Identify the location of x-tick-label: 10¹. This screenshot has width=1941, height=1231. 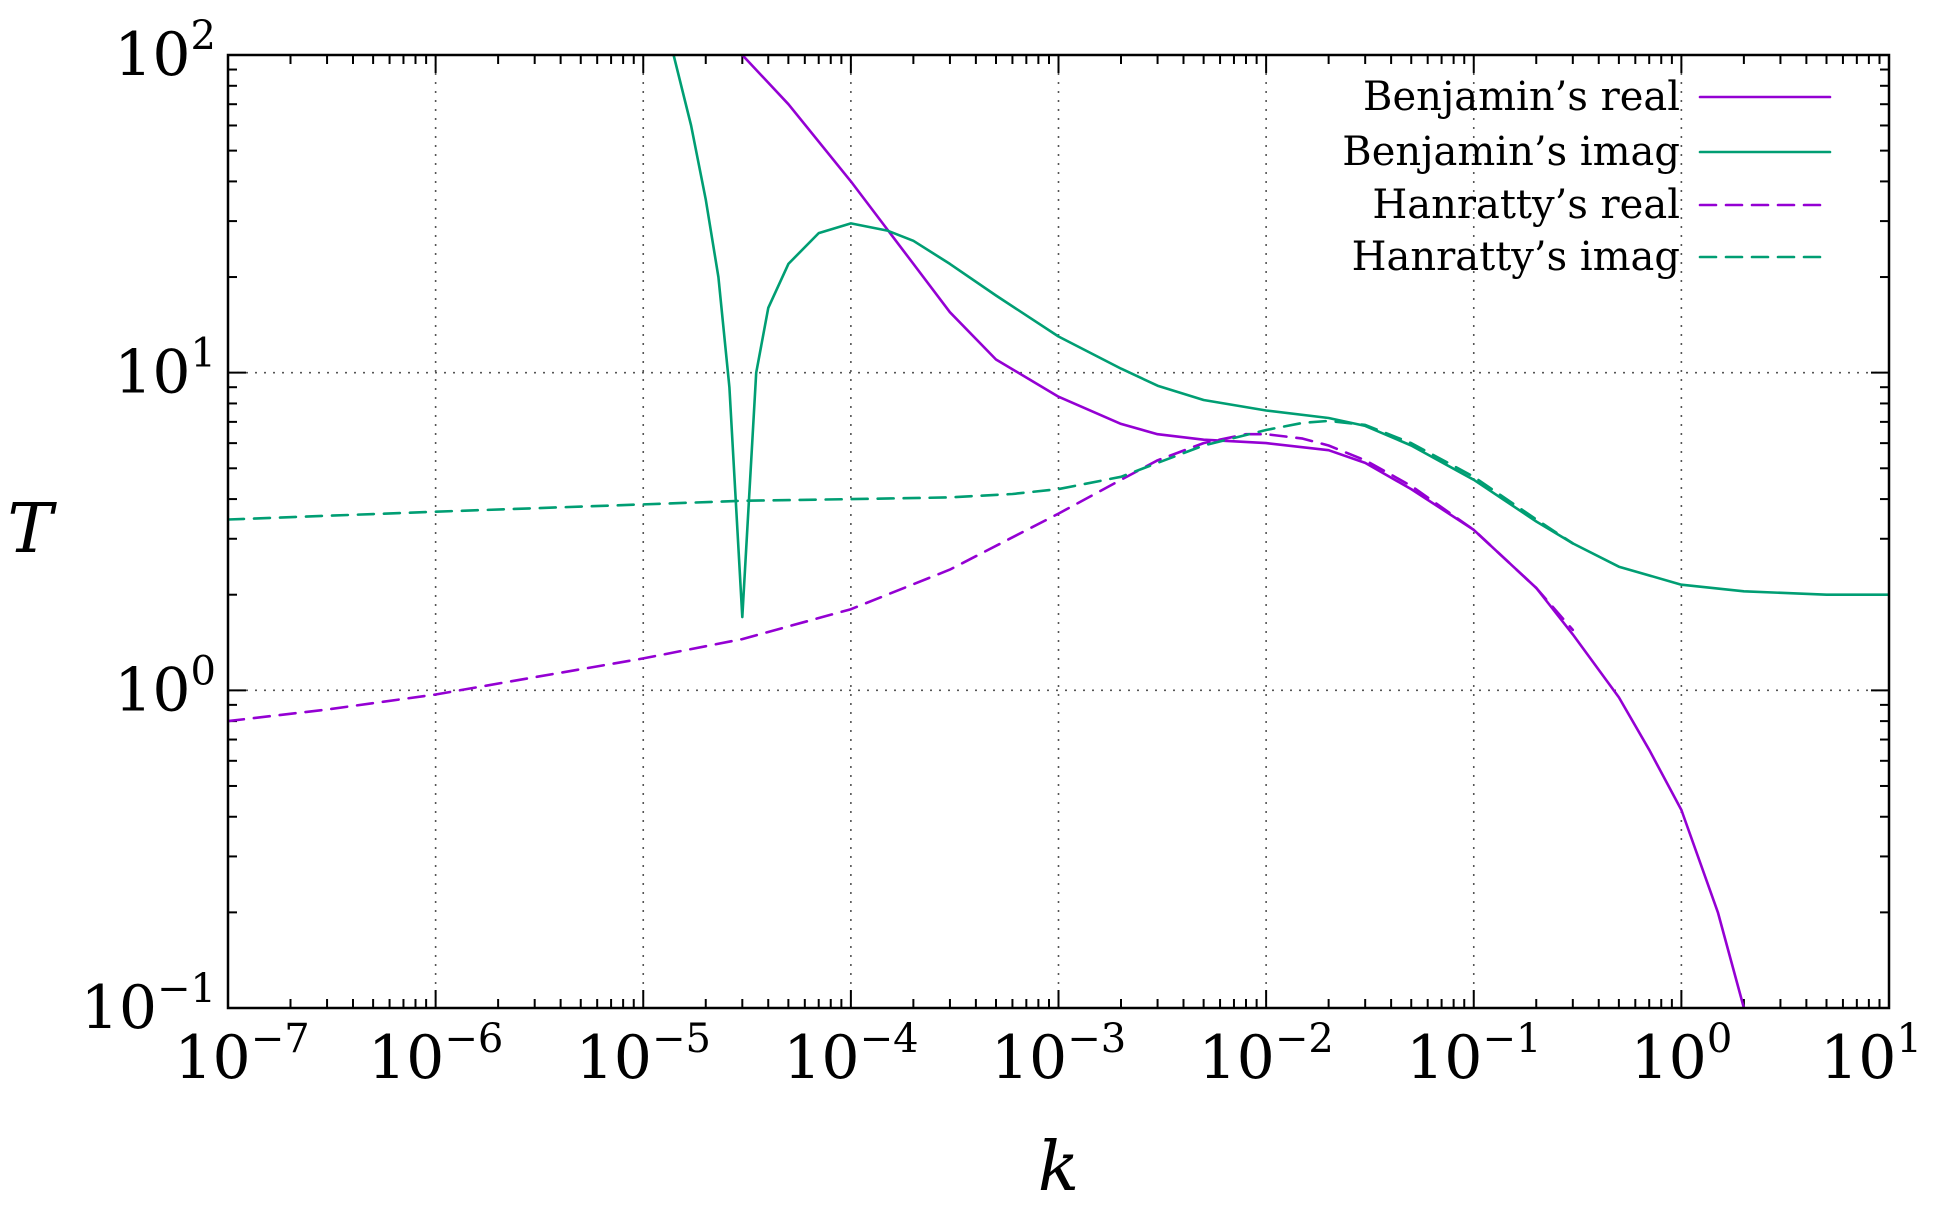
(1871, 1054).